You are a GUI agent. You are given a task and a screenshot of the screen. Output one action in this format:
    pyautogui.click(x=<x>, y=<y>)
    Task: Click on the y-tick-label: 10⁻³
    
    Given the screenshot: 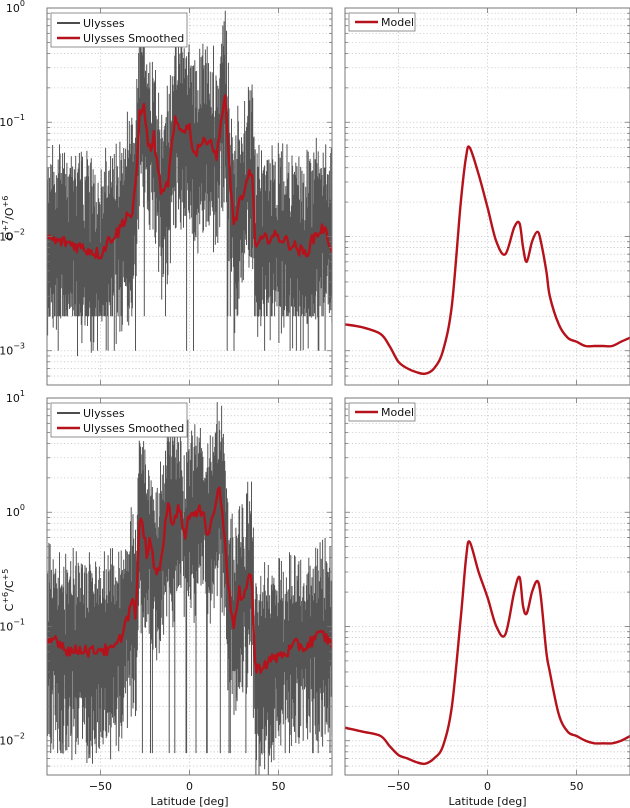 What is the action you would take?
    pyautogui.click(x=12, y=350)
    